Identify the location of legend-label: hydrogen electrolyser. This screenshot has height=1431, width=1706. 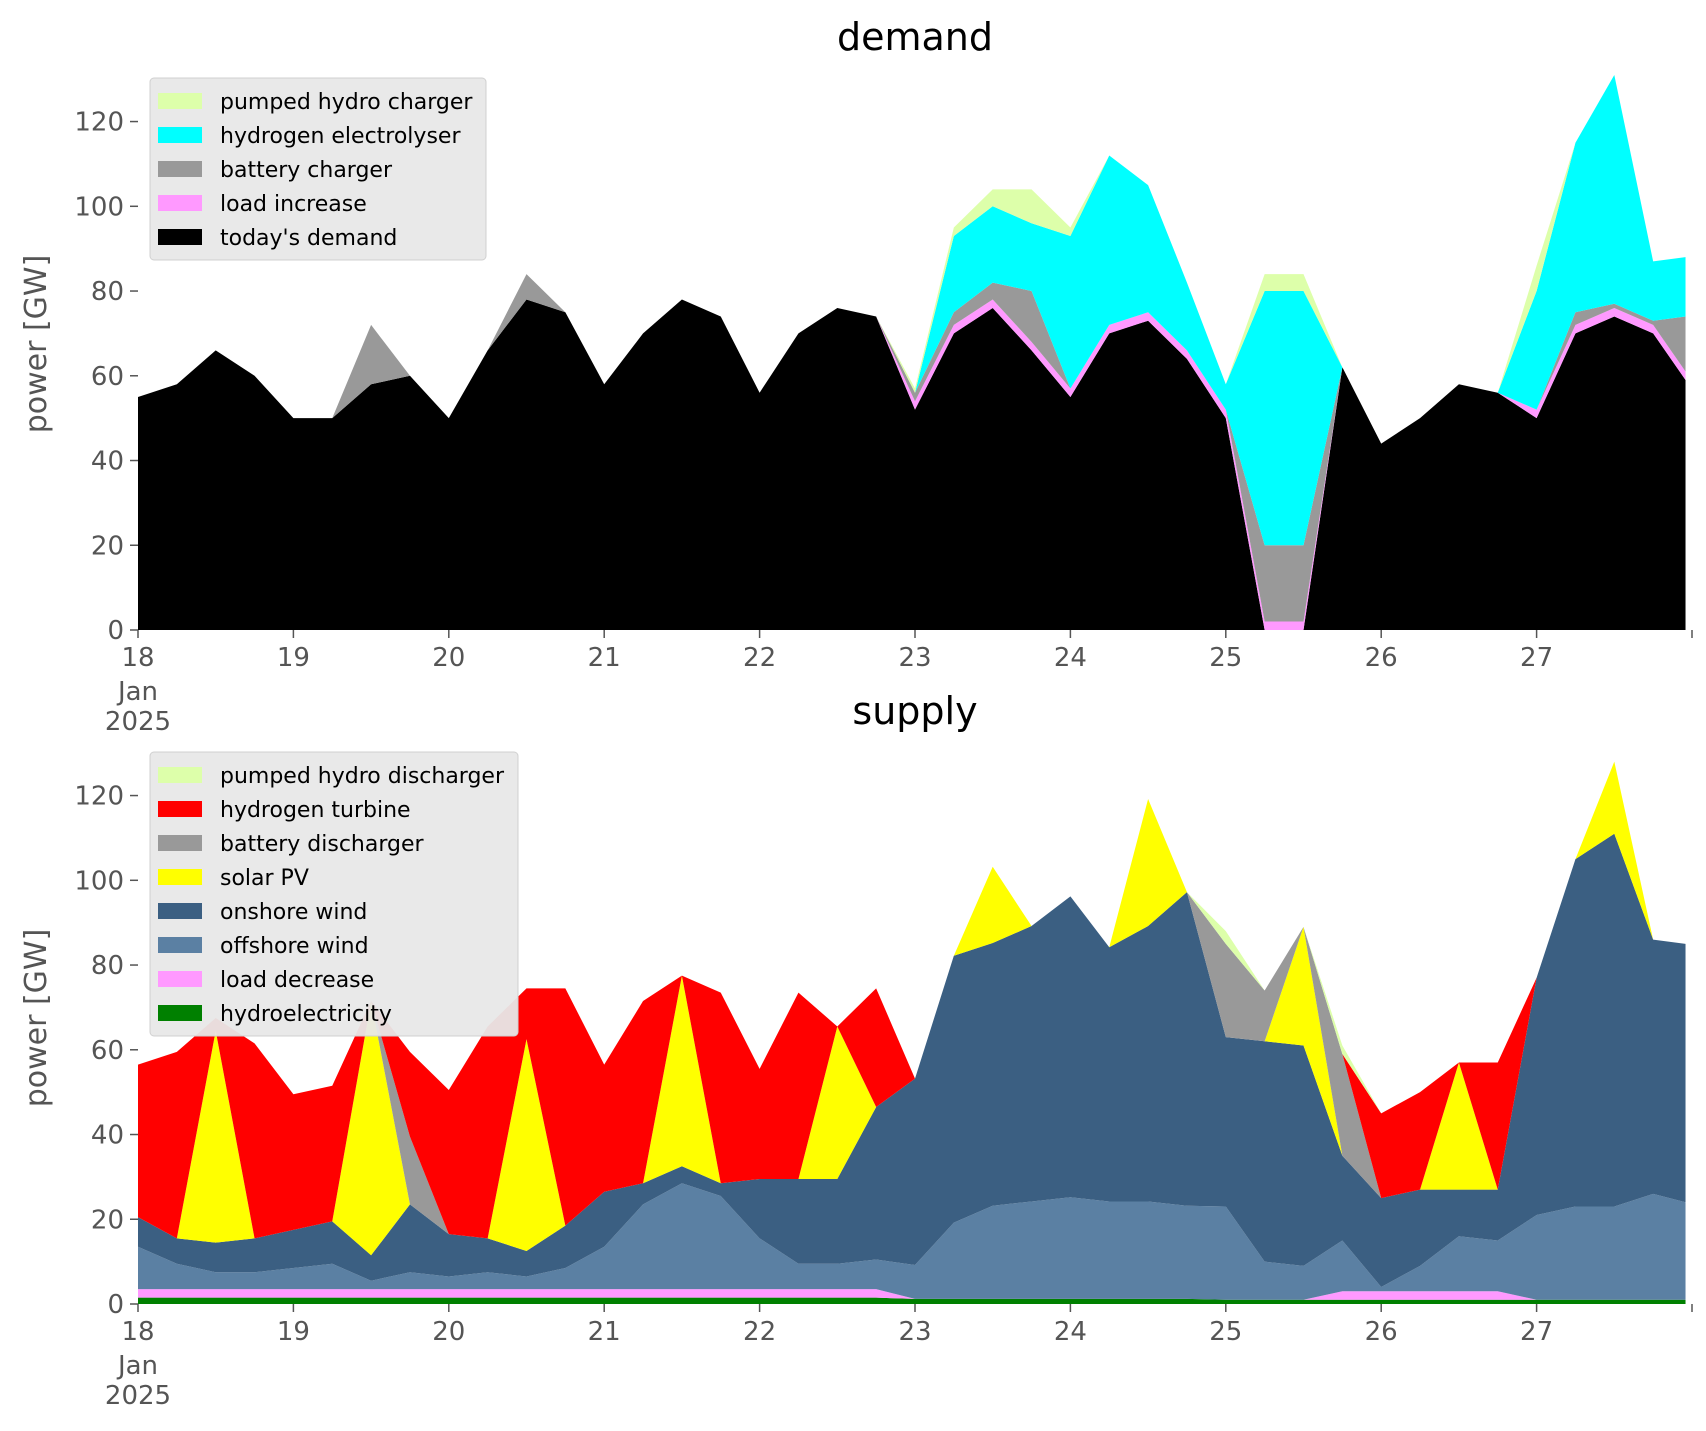
(340, 136).